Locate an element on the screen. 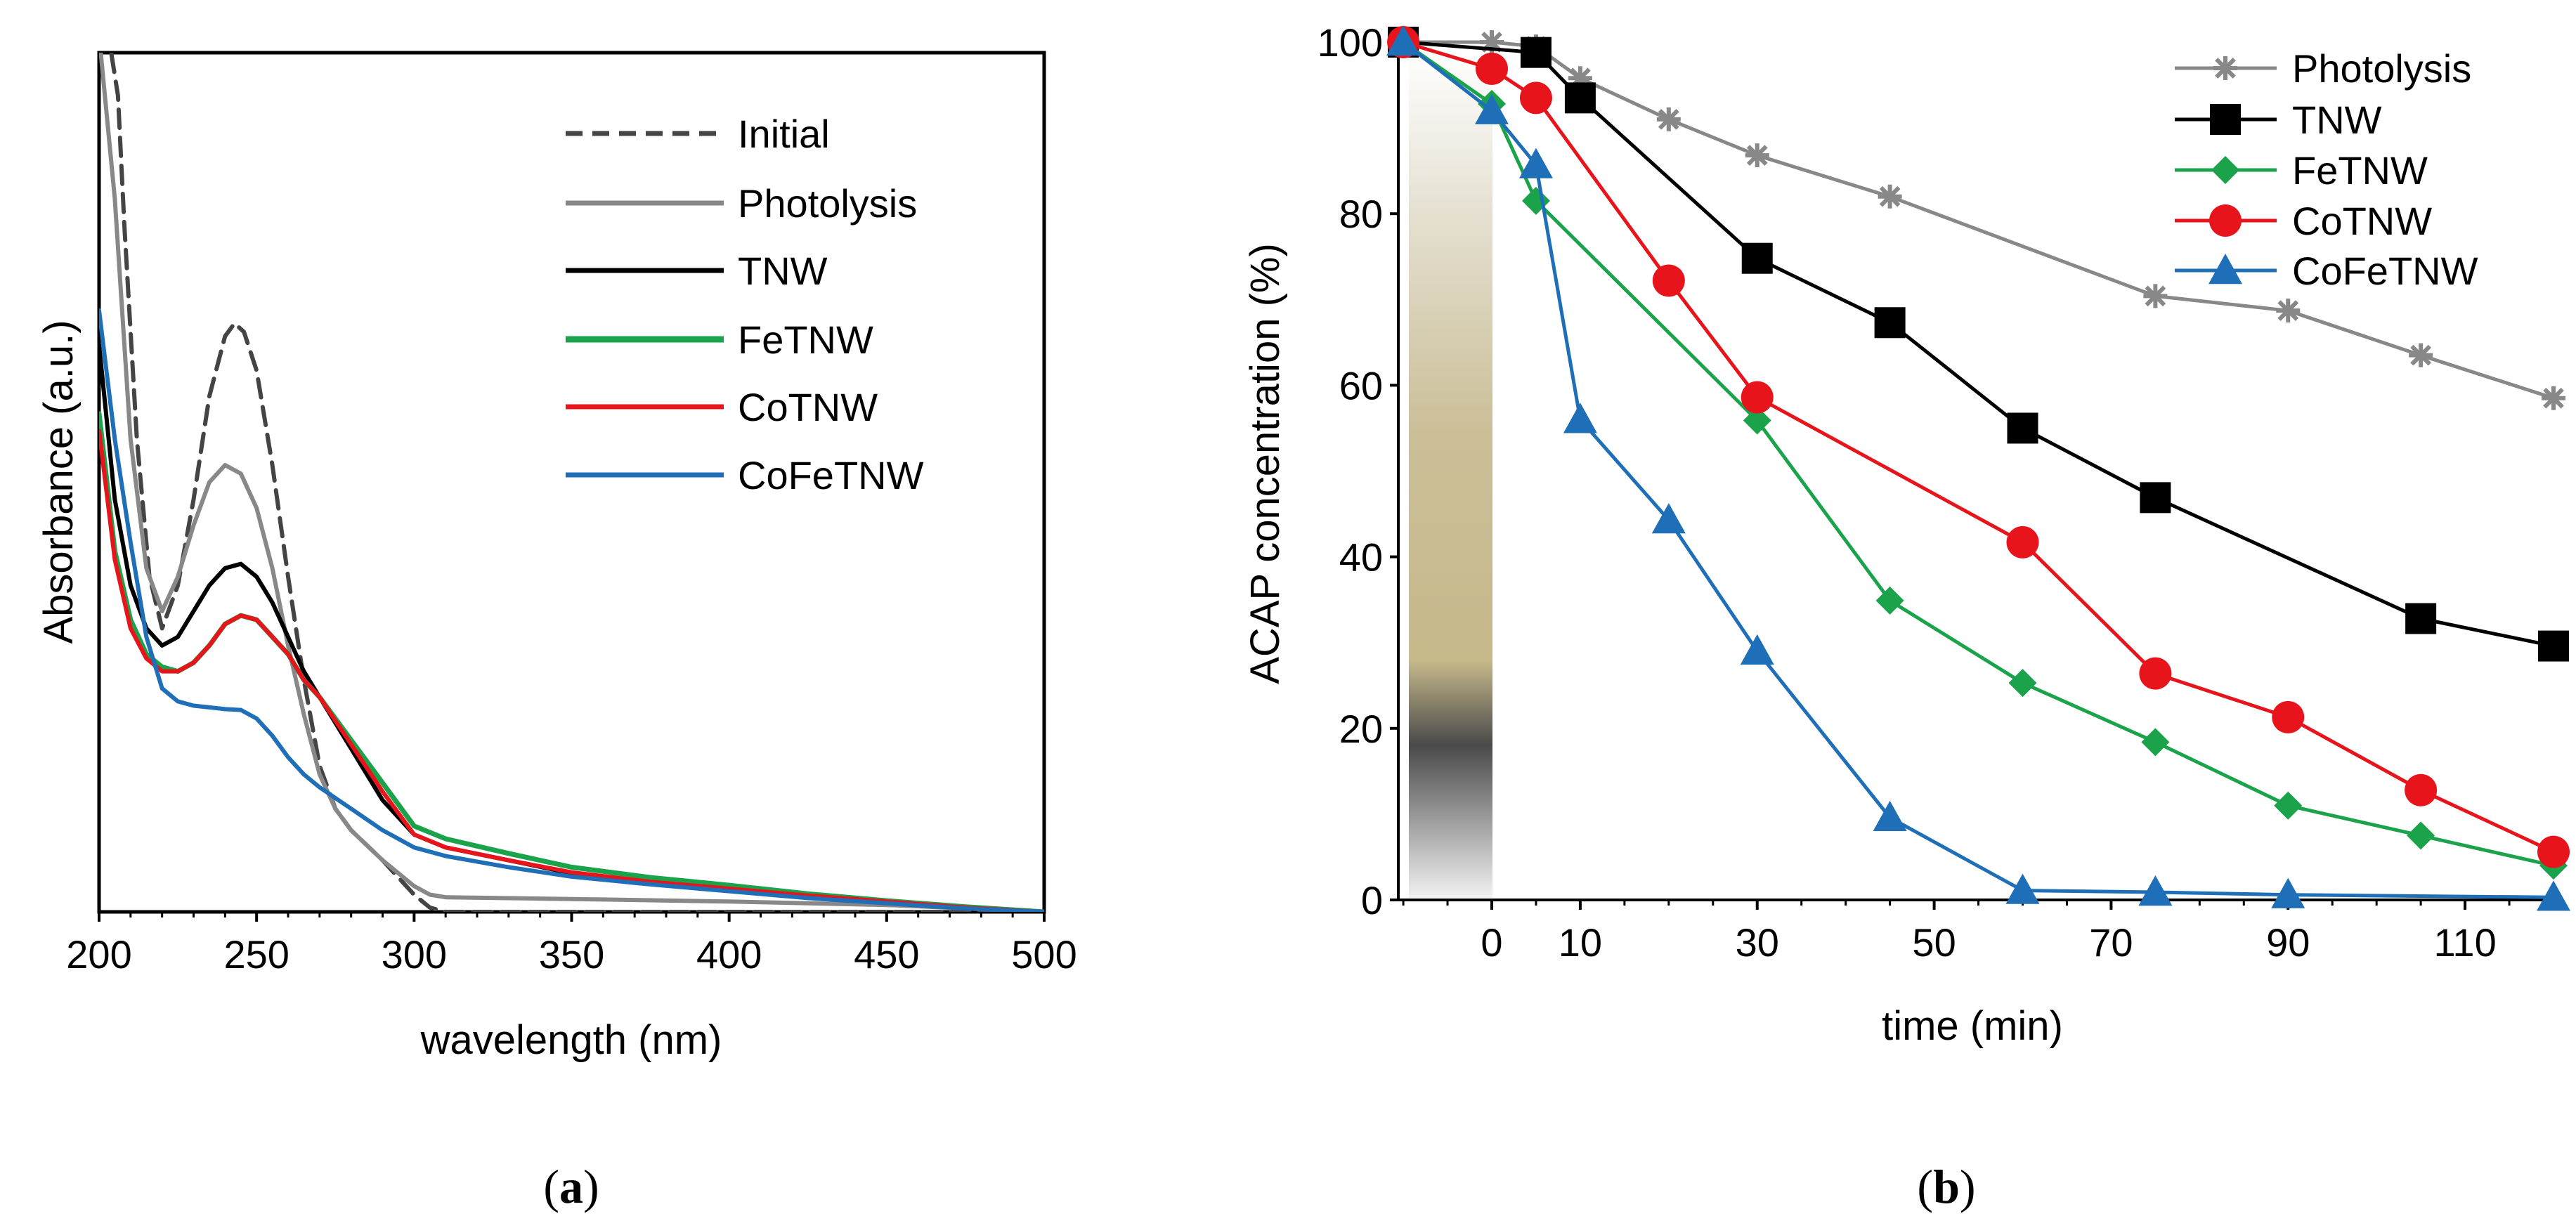 Image resolution: width=2576 pixels, height=1228 pixels. chart-b-panel-label: (b) is located at coordinates (1946, 1186).